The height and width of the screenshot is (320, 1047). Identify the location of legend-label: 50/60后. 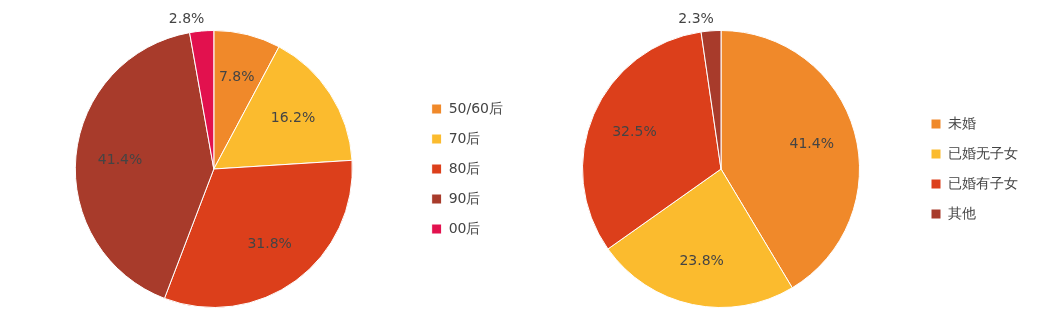
(476, 107).